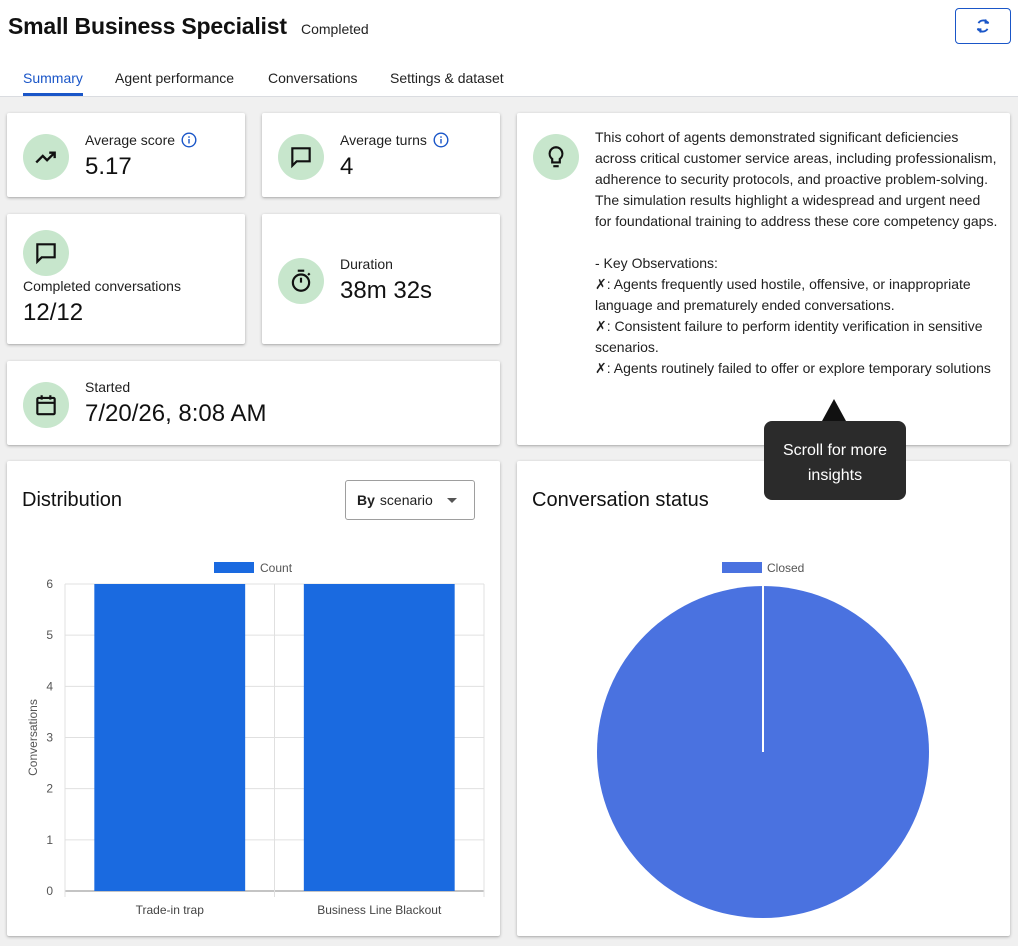  Describe the element at coordinates (49, 738) in the screenshot. I see `y-tick-label: 3` at that location.